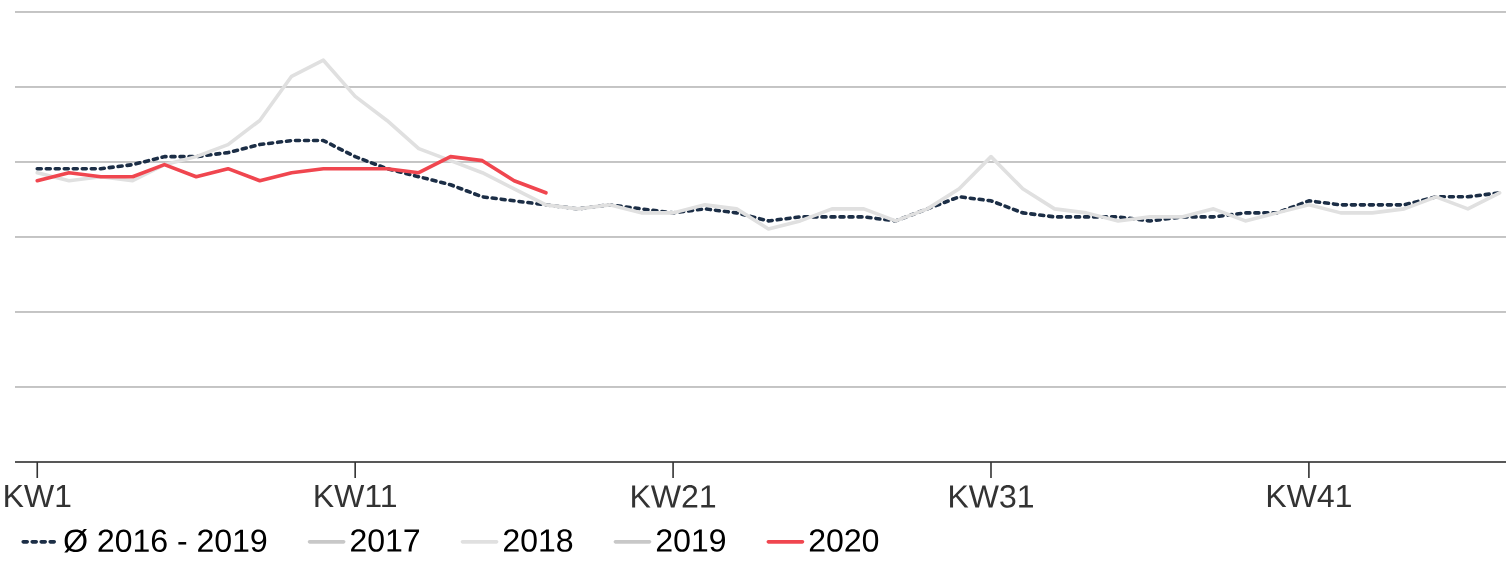  What do you see at coordinates (674, 496) in the screenshot?
I see `x-tick-label: KW21` at bounding box center [674, 496].